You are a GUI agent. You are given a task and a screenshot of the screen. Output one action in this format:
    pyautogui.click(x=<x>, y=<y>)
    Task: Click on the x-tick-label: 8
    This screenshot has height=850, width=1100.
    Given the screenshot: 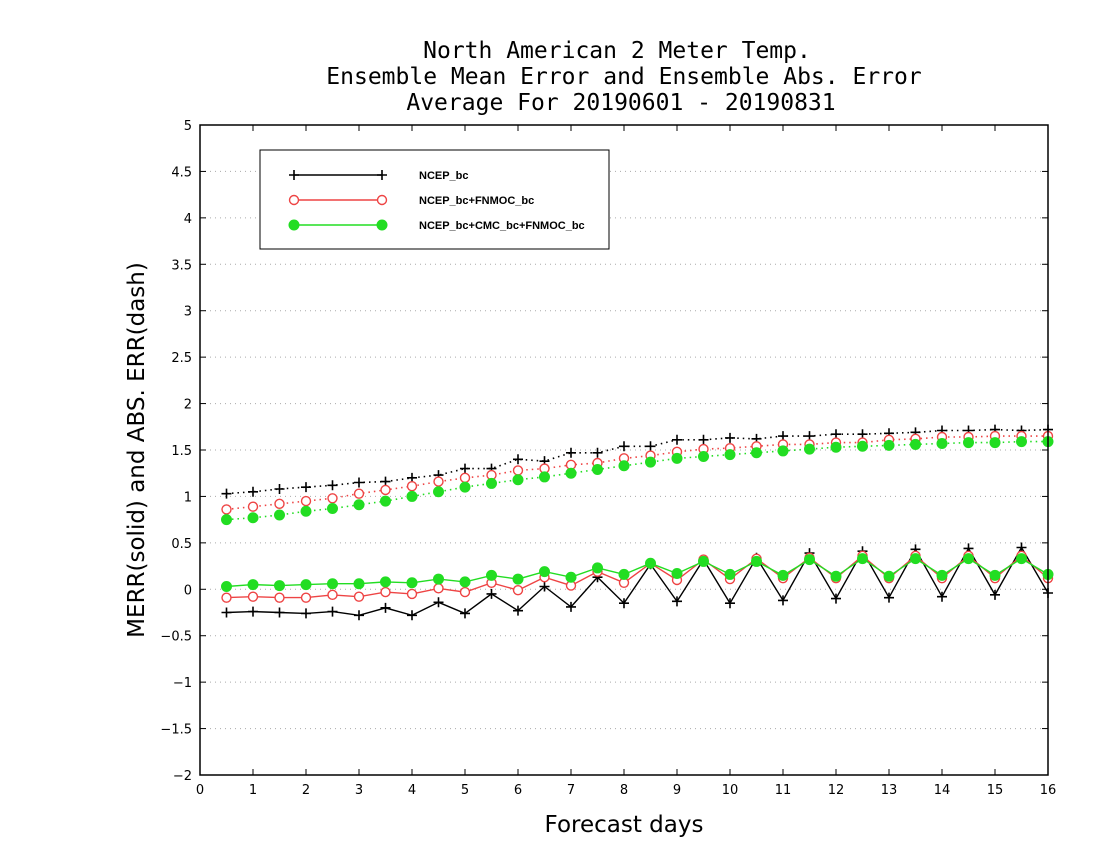 What is the action you would take?
    pyautogui.click(x=624, y=790)
    